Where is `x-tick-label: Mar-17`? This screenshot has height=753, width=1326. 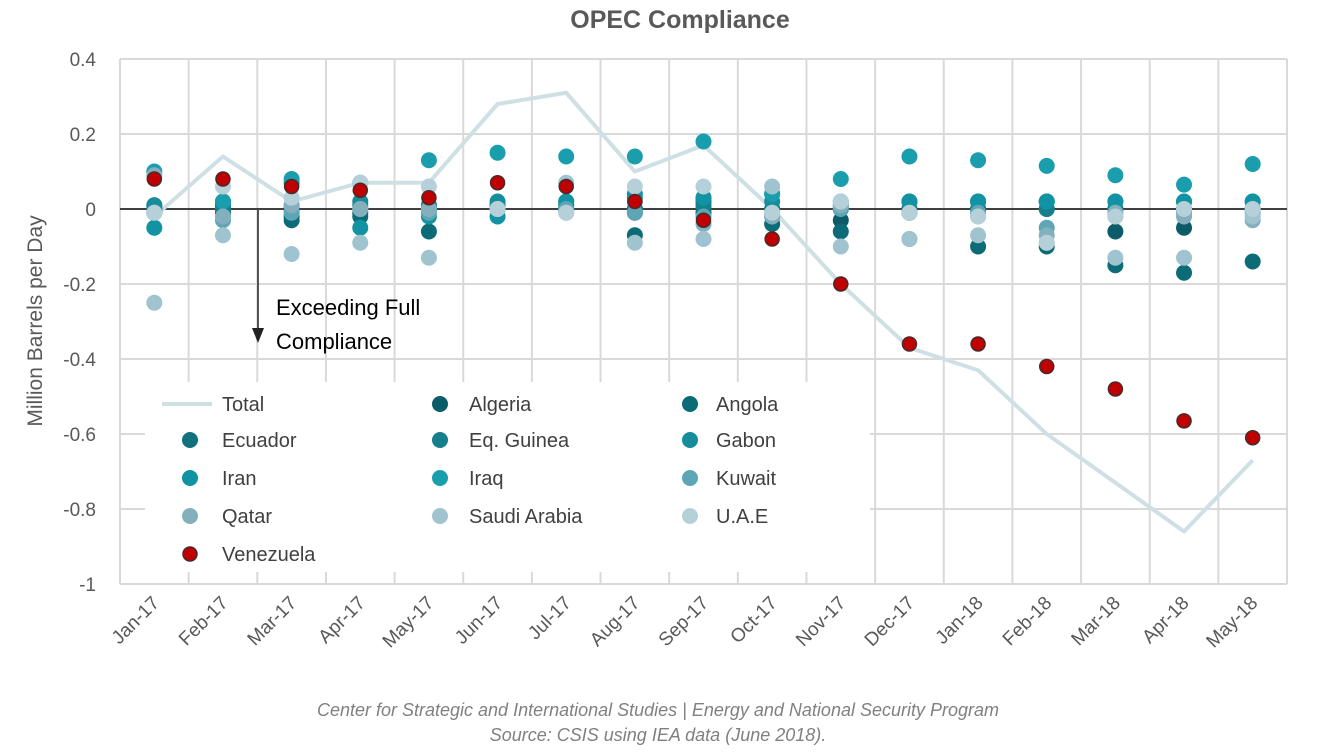
x-tick-label: Mar-17 is located at coordinates (272, 621).